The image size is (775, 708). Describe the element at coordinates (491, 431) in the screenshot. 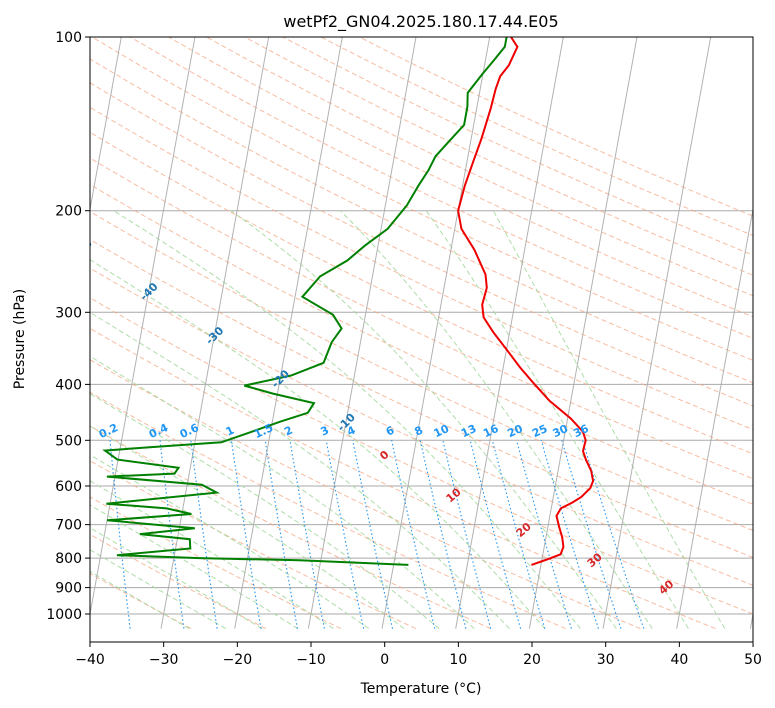

I see `mixing-ratio-label: 16` at that location.